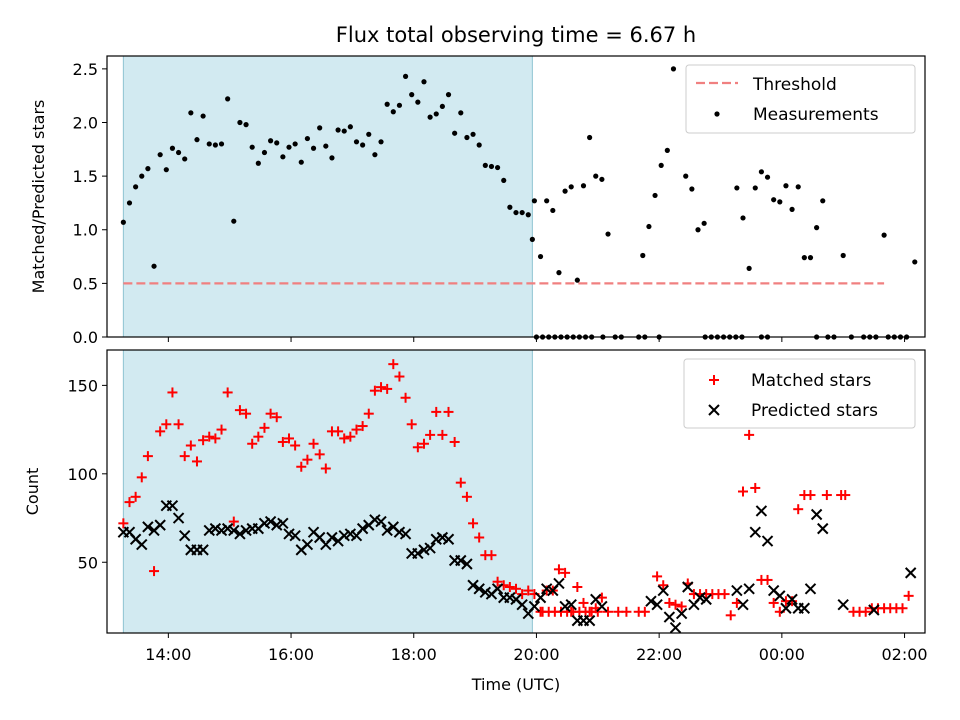 The image size is (960, 720). Describe the element at coordinates (516, 35) in the screenshot. I see `chart-title: Flux total observing time = 6.67 h` at that location.